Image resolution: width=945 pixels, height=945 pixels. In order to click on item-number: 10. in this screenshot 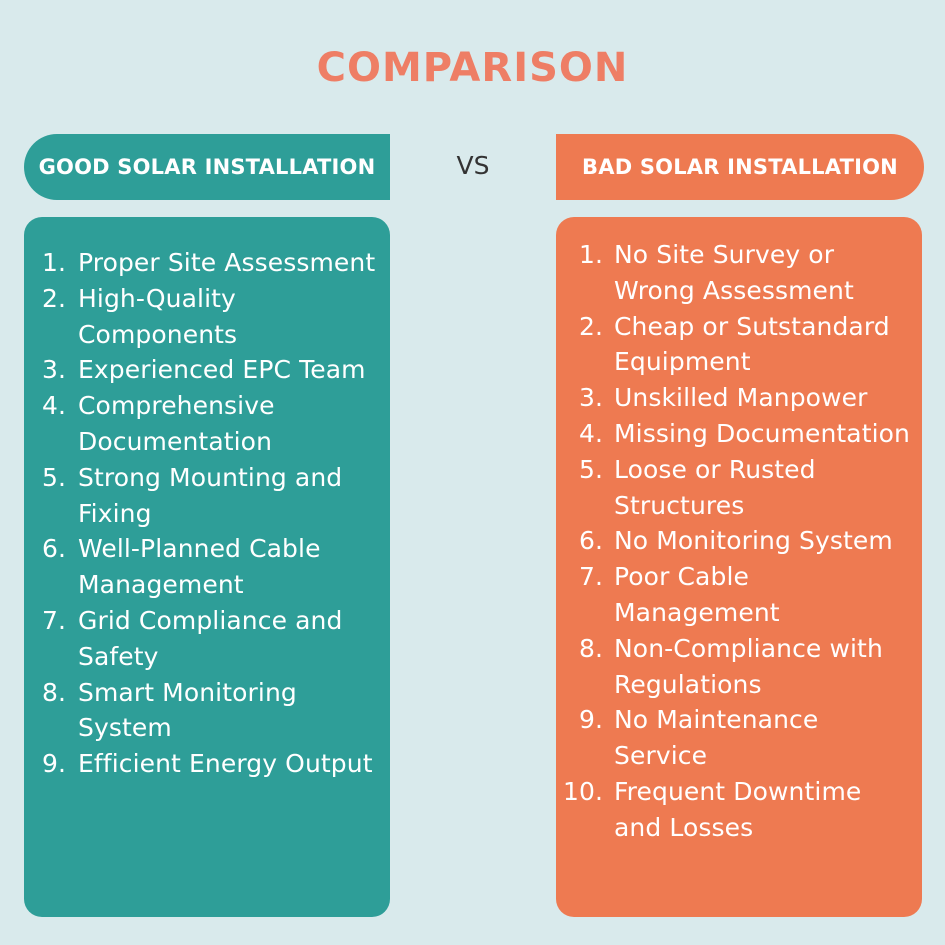, I will do `click(582, 791)`.